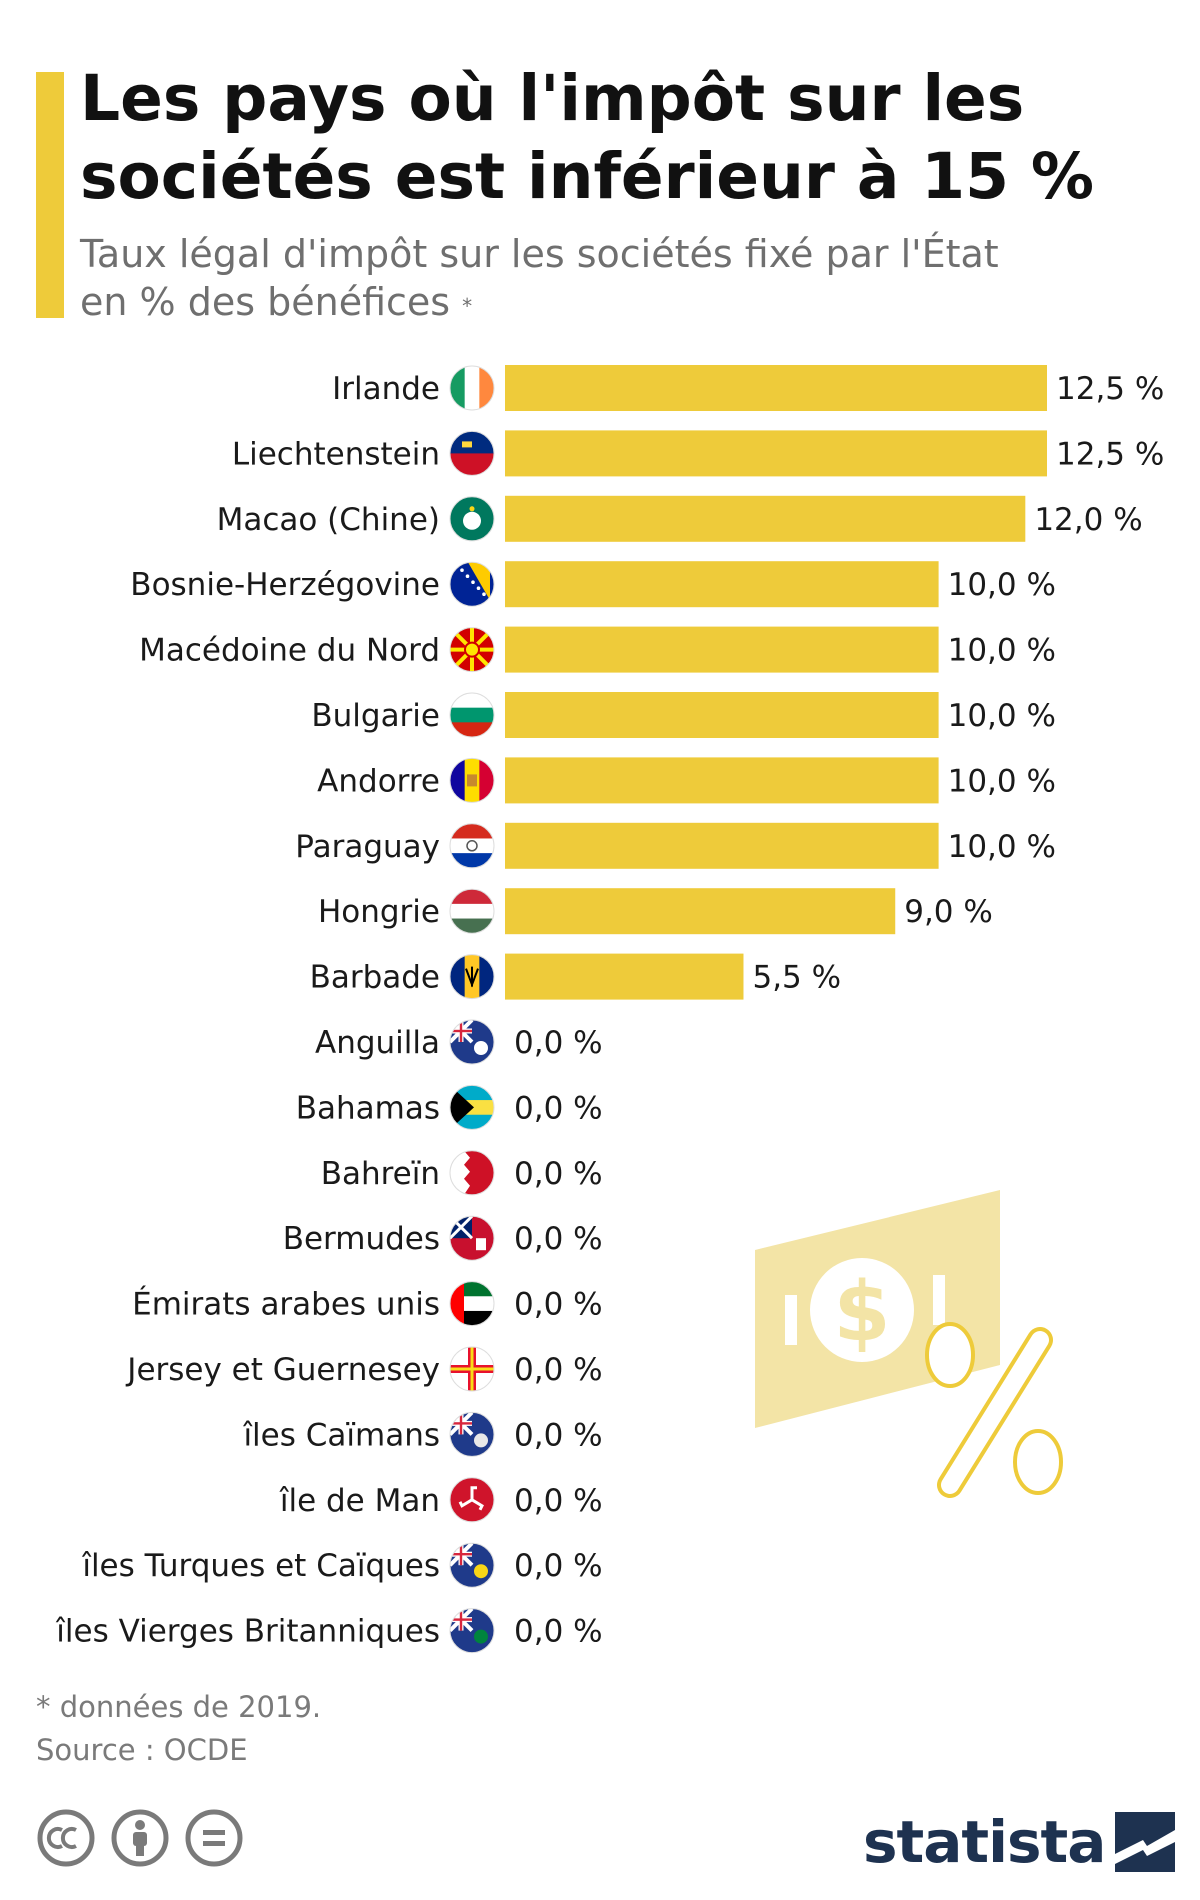 The height and width of the screenshot is (1900, 1200). I want to click on chart-row: Jersey et Guernesey 0,0 %, so click(364, 1369).